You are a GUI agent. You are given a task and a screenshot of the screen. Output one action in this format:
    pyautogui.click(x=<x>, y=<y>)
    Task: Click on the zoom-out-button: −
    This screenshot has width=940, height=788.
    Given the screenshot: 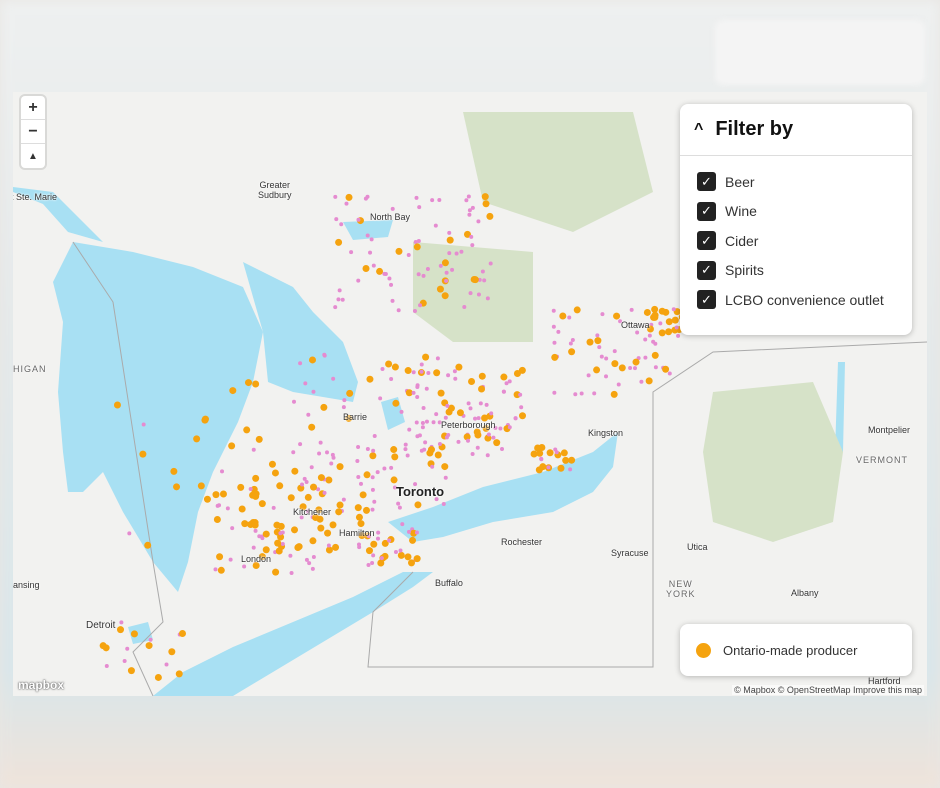 What is the action you would take?
    pyautogui.click(x=33, y=132)
    